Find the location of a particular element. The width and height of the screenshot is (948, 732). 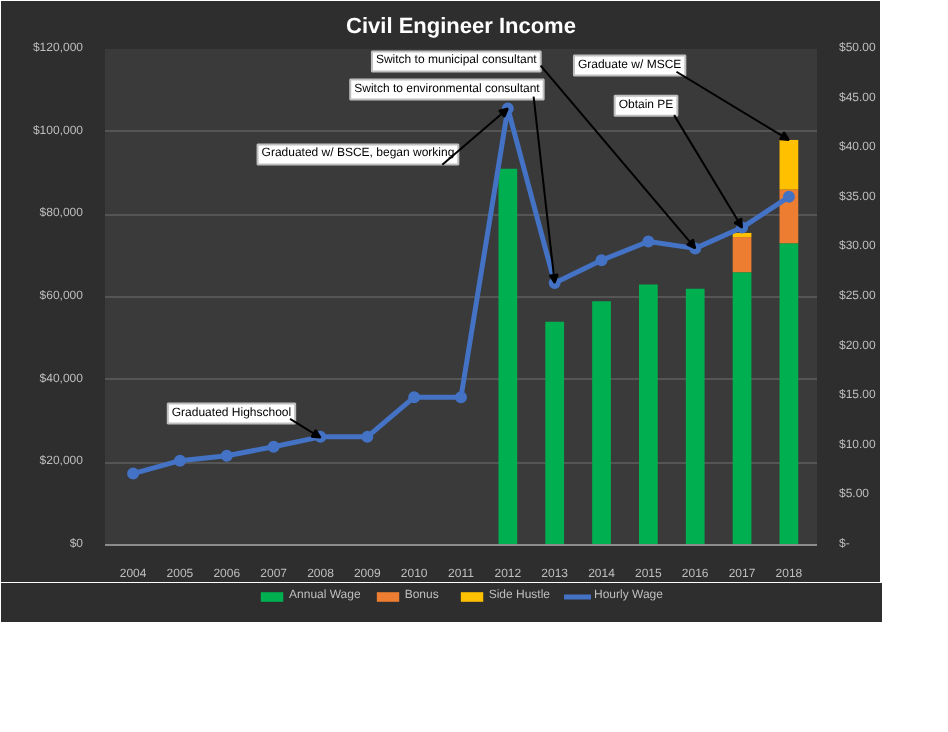

chart-title: Civil Engineer Income is located at coordinates (461, 27).